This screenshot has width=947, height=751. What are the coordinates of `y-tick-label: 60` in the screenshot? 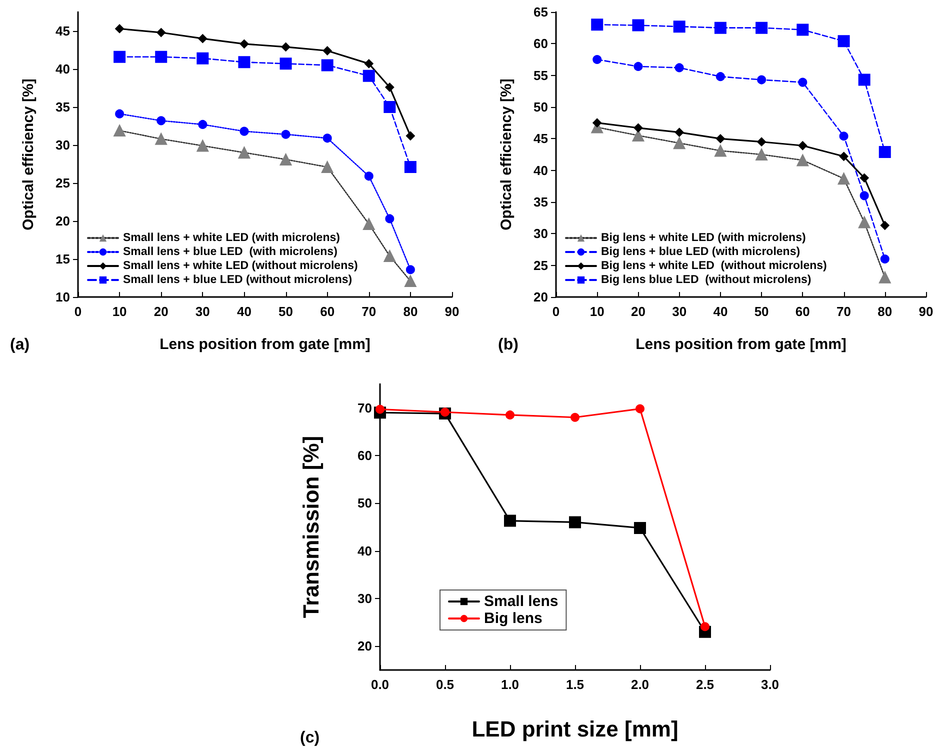 It's located at (541, 44).